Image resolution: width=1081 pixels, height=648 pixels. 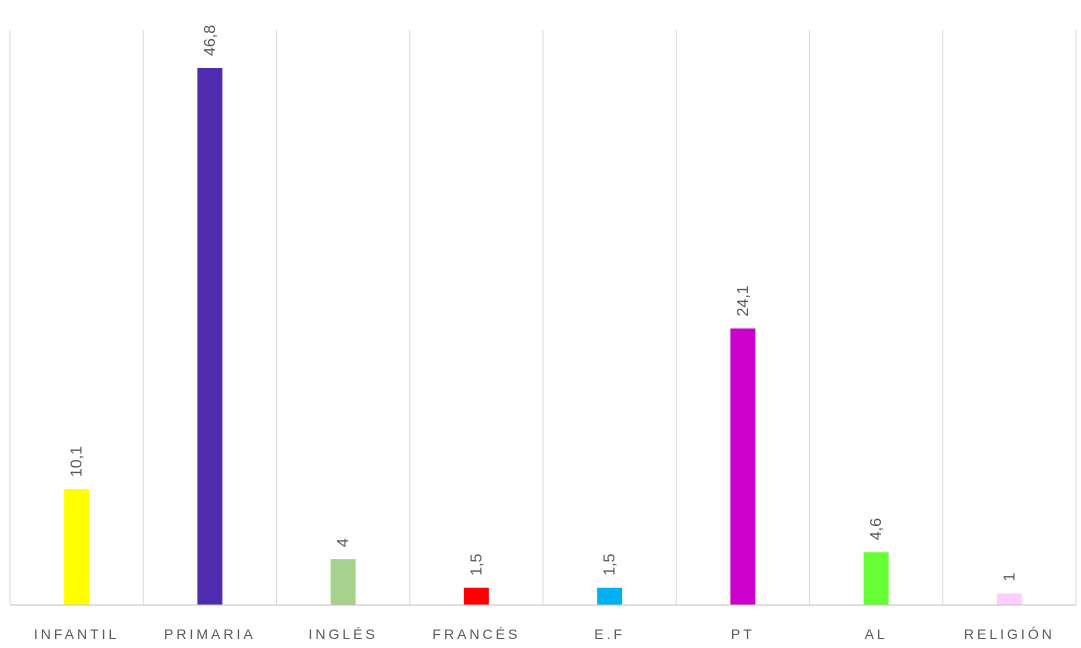 I want to click on tick-label: E.F, so click(x=609, y=634).